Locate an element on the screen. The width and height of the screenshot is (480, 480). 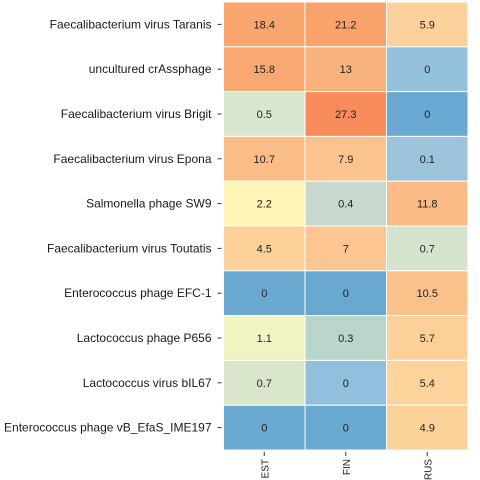
cell-value-label: 15.8 is located at coordinates (264, 70).